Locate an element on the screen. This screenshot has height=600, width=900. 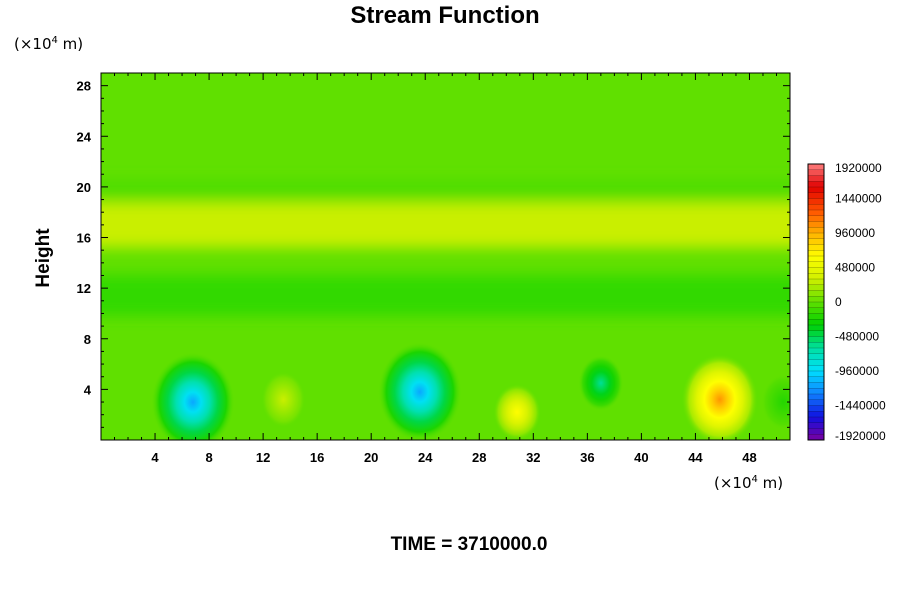
x-tick-label: 8 is located at coordinates (208, 457).